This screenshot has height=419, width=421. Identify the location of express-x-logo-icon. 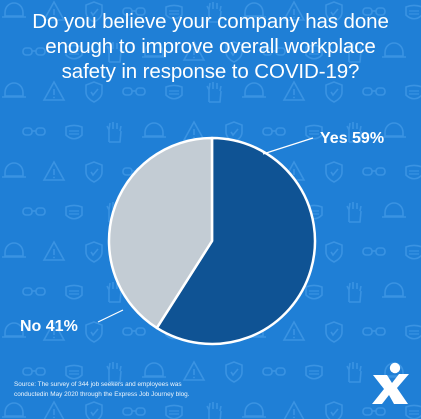
(390, 383).